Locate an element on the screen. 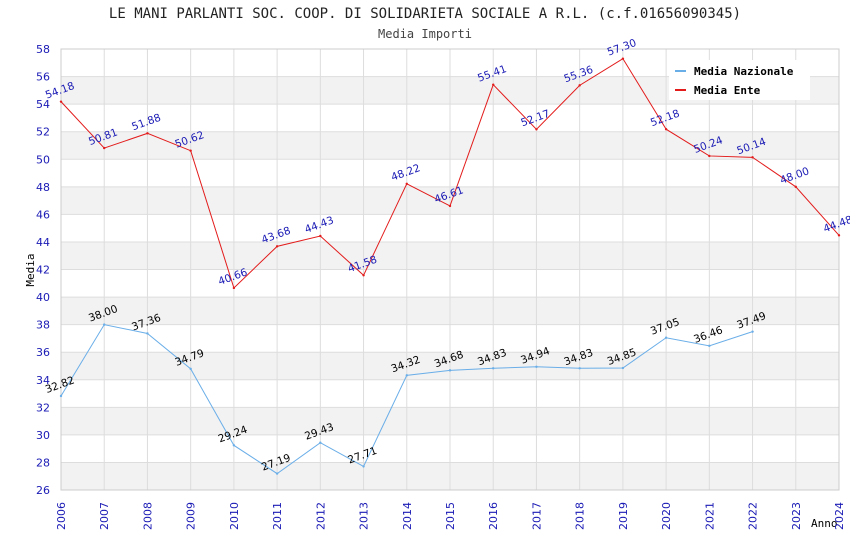  y-tick-label: 48 is located at coordinates (43, 187).